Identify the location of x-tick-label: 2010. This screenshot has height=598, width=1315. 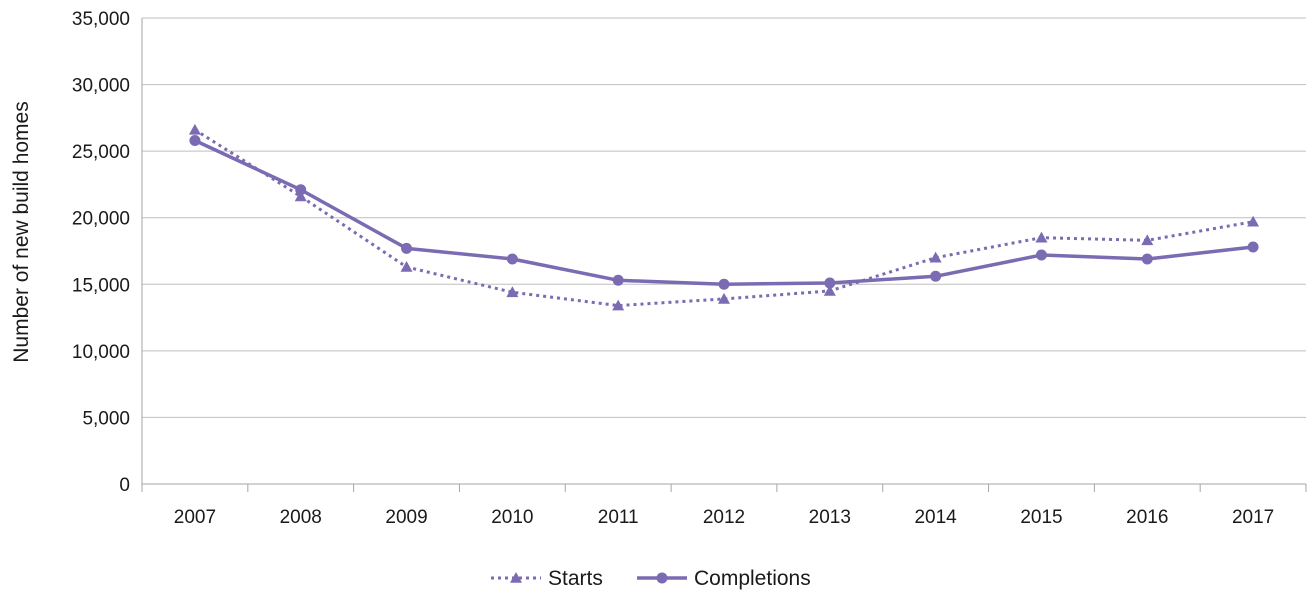
(512, 517).